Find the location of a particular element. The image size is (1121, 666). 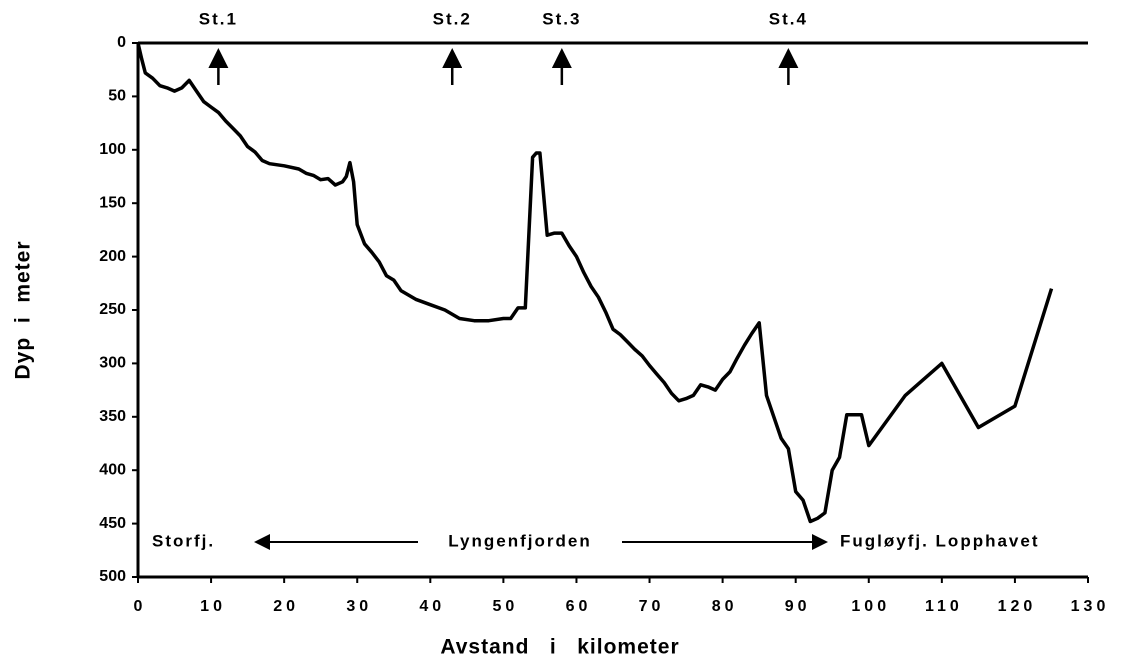

x-tick-label: 80 is located at coordinates (725, 606).